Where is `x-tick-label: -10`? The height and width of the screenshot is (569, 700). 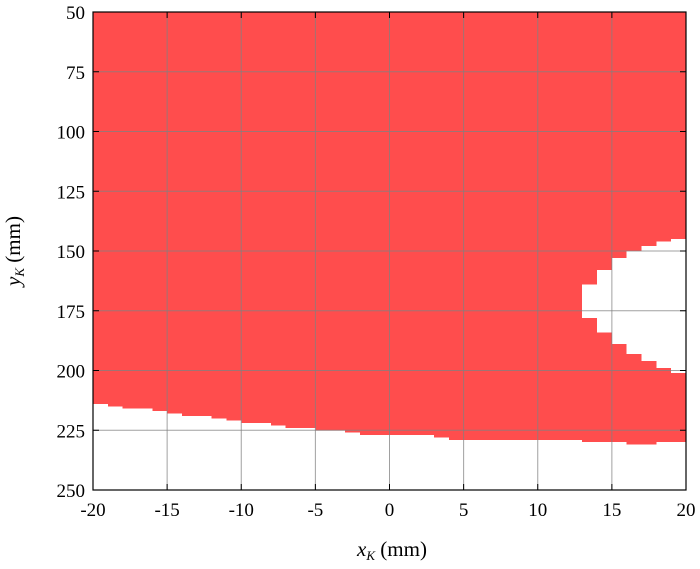 x-tick-label: -10 is located at coordinates (241, 510).